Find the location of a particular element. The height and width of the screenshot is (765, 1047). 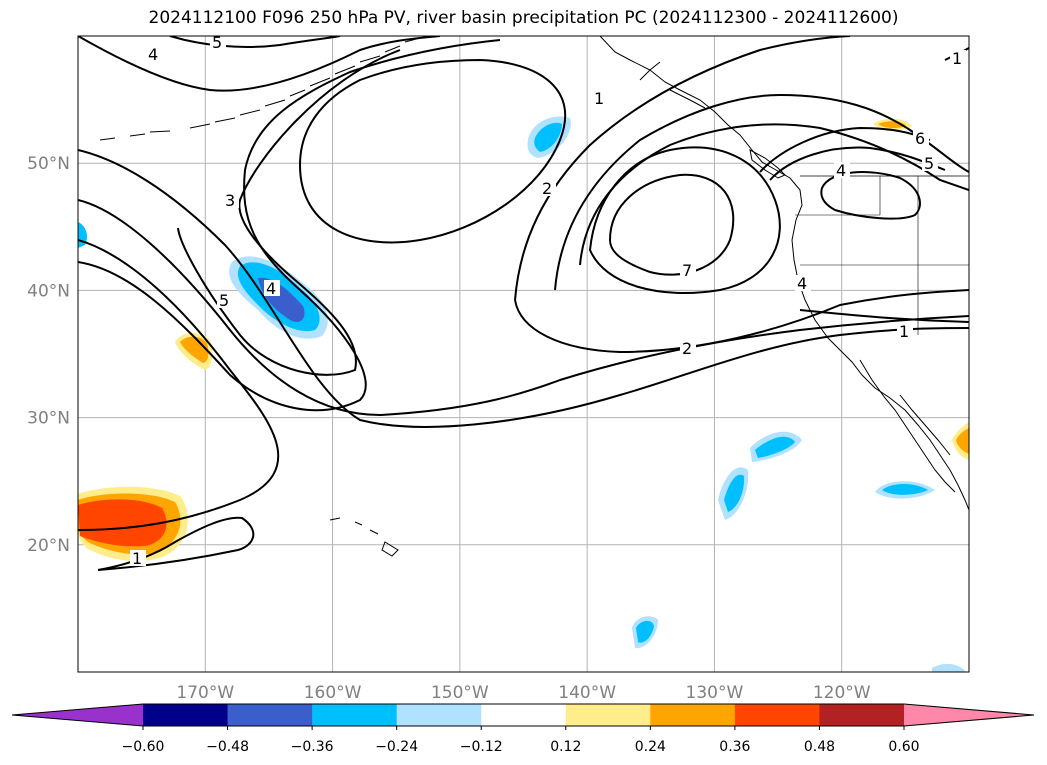

vancouver-island is located at coordinates (767, 164).